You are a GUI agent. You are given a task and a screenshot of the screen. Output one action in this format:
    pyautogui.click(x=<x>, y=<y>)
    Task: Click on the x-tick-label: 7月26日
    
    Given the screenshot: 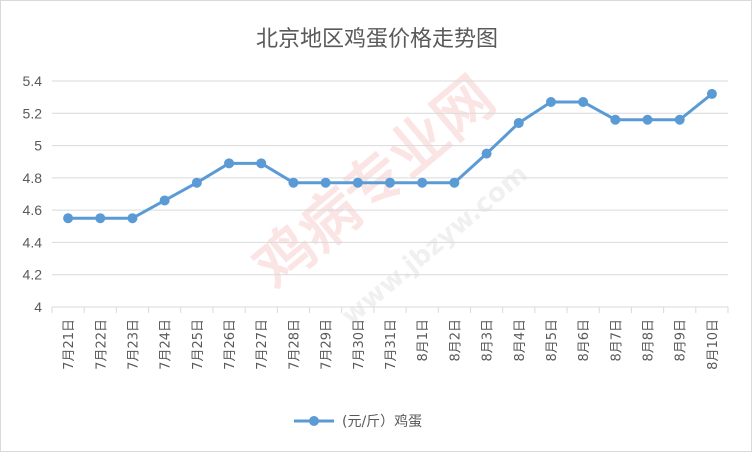 What is the action you would take?
    pyautogui.click(x=230, y=344)
    